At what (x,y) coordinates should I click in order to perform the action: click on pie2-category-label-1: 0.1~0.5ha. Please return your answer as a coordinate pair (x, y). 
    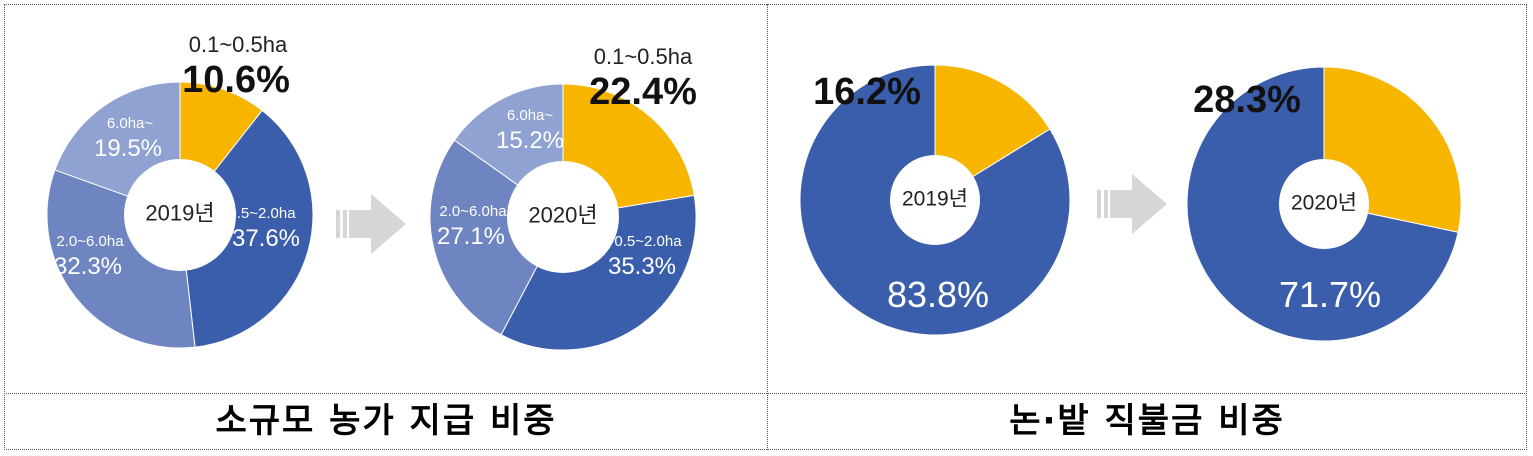
    Looking at the image, I should click on (643, 56).